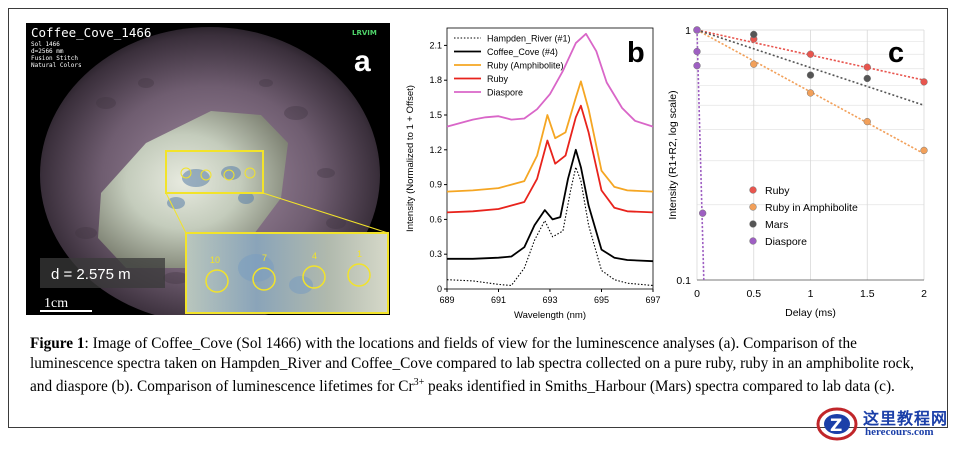  Describe the element at coordinates (54, 58) in the screenshot. I see `meta-line: Fusion Stitch` at that location.